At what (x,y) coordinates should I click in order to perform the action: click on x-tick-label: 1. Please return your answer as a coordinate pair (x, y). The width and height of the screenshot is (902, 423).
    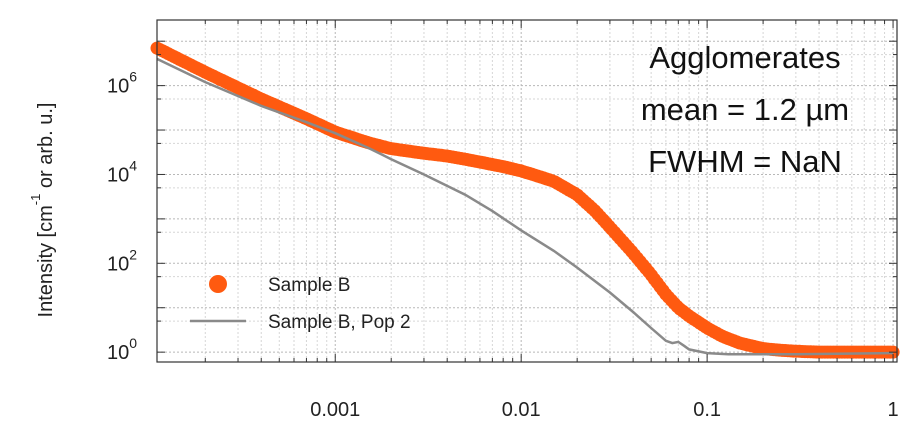
    Looking at the image, I should click on (892, 410).